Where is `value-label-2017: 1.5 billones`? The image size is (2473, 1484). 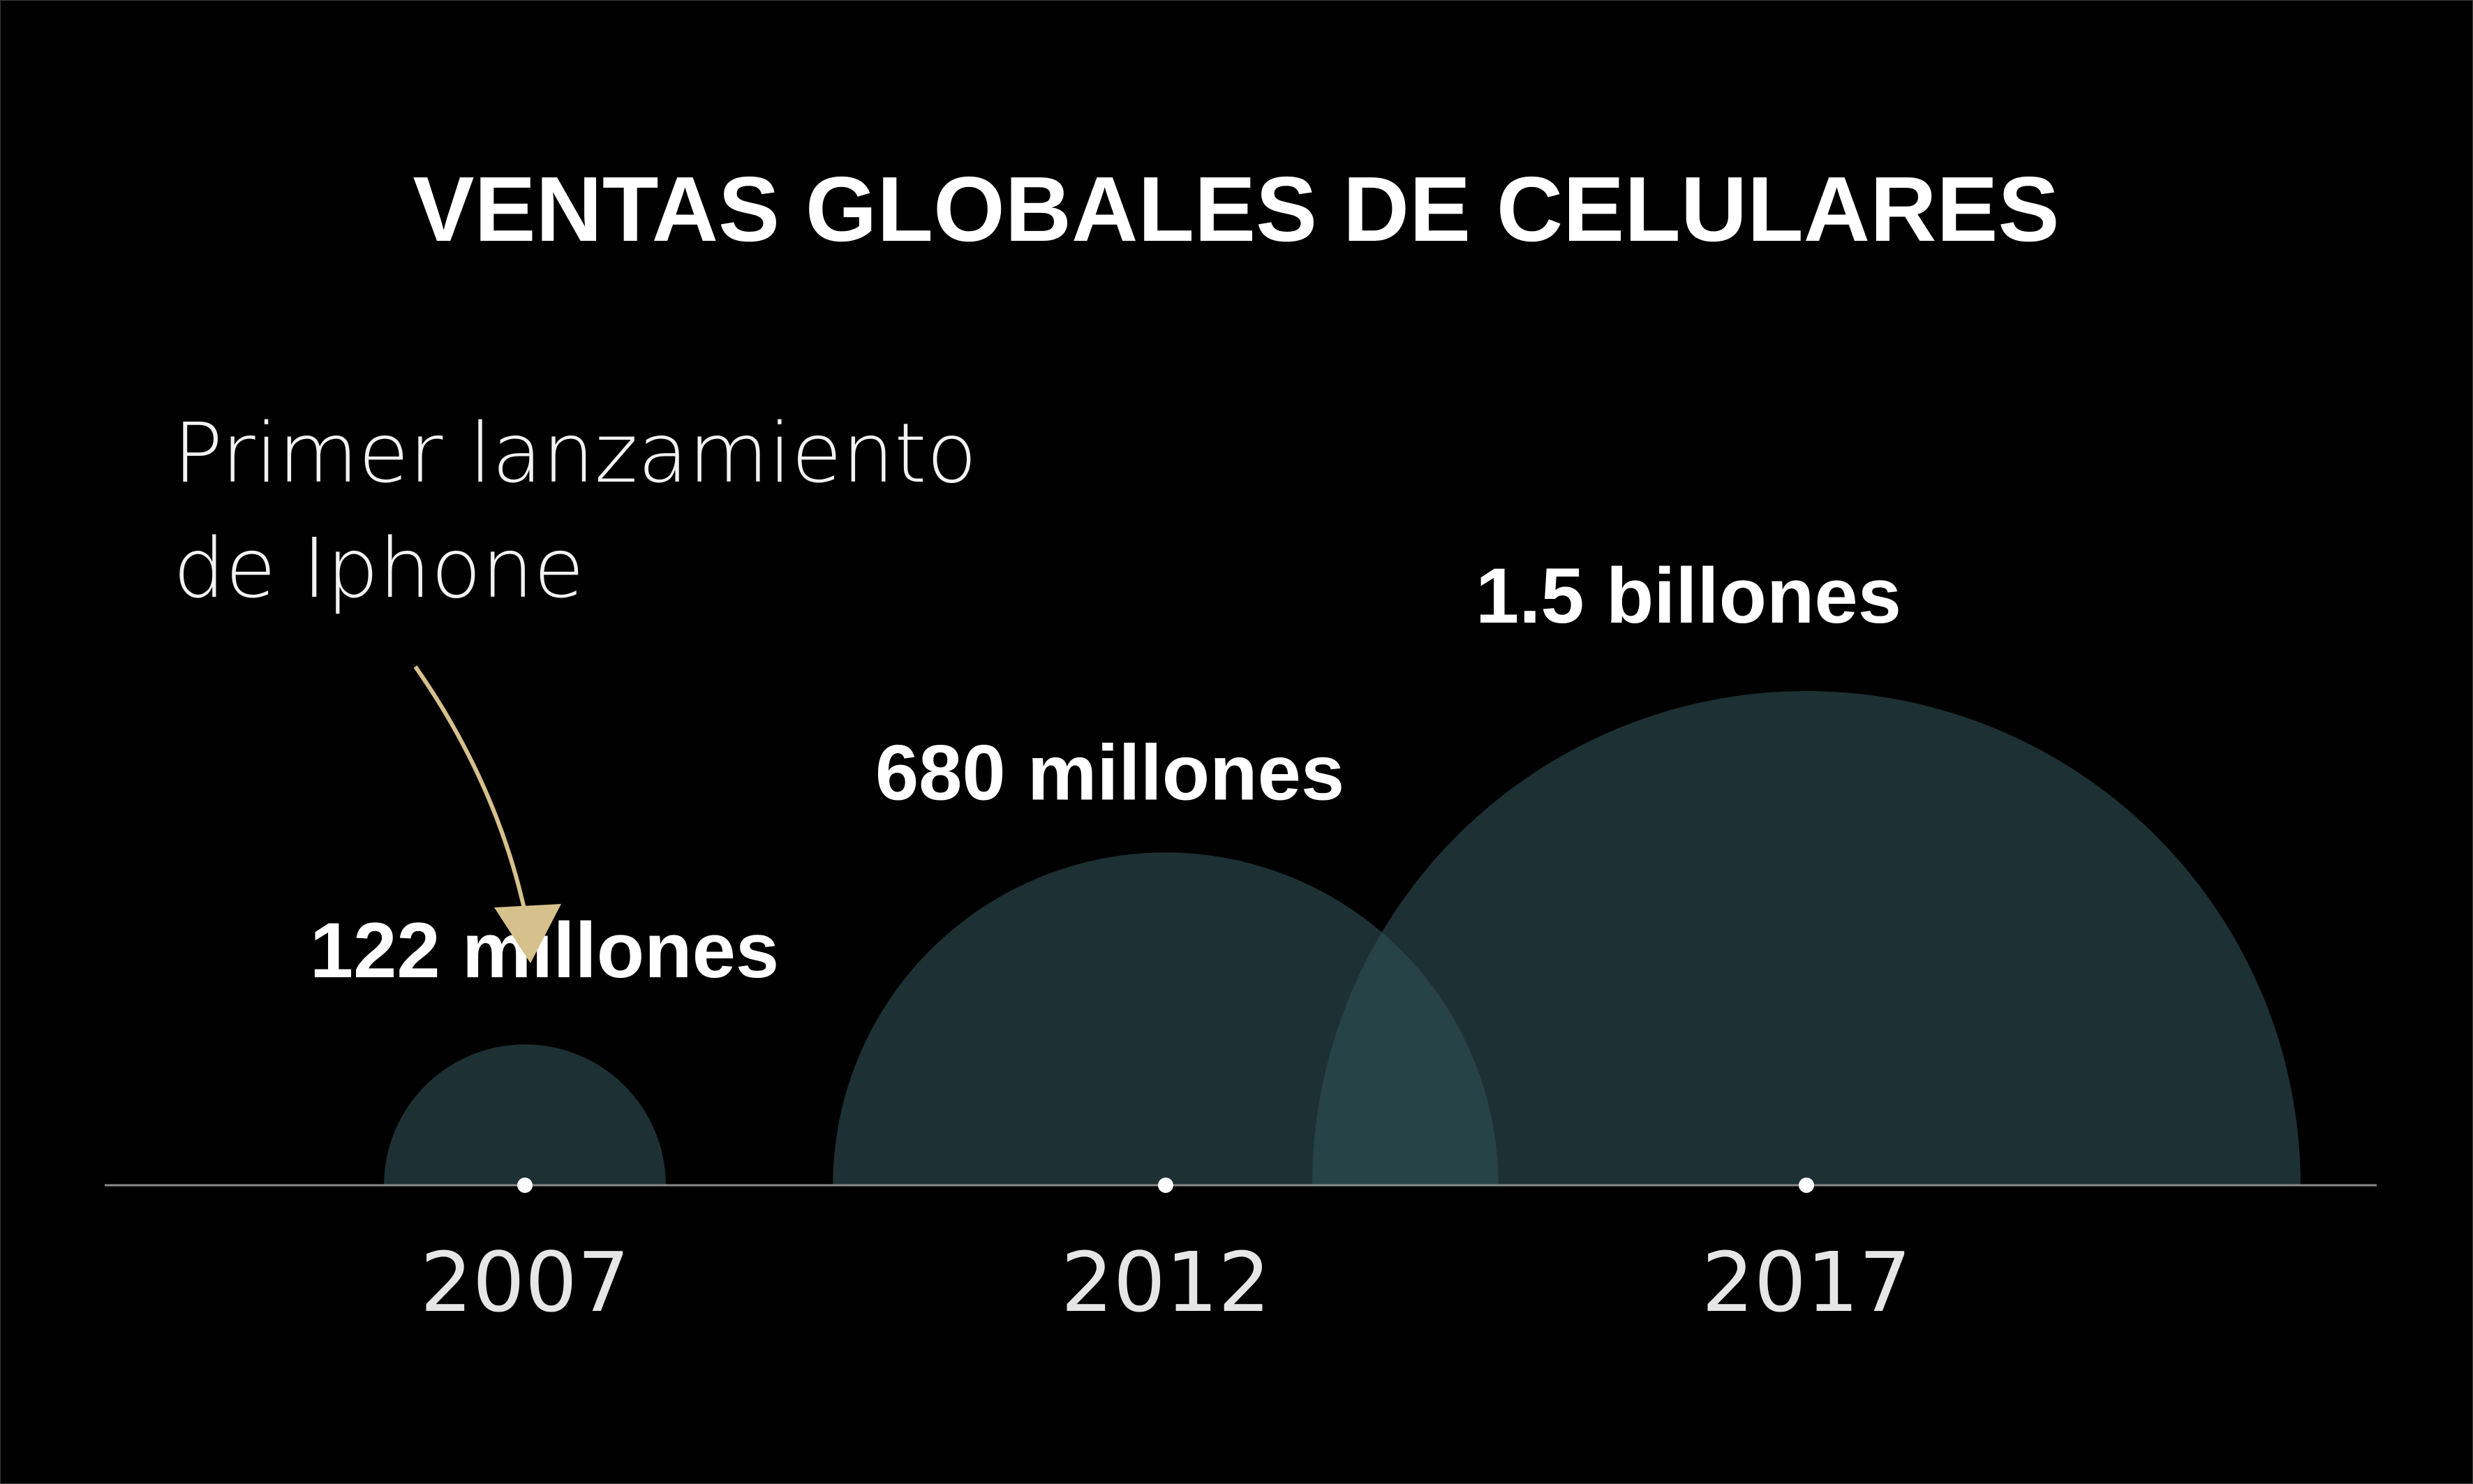 value-label-2017: 1.5 billones is located at coordinates (1688, 595).